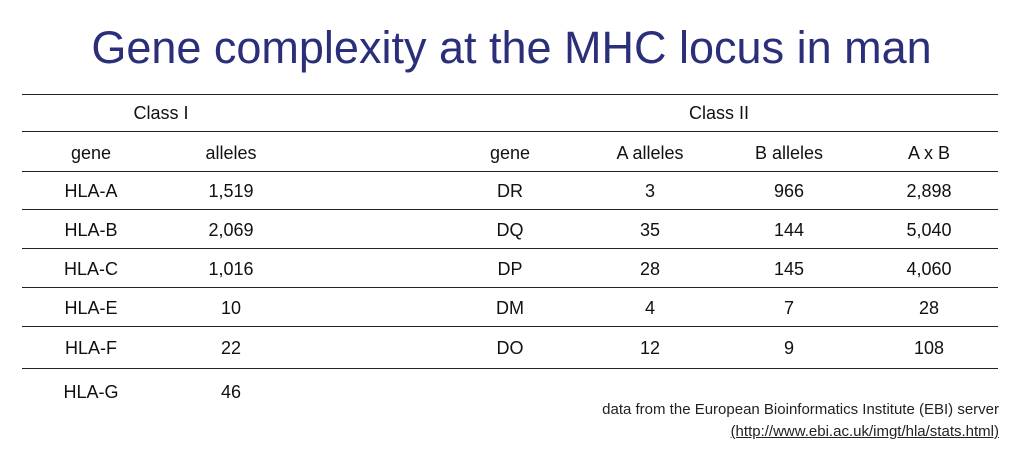  I want to click on class-ii-b-alleles-cell: 9, so click(789, 348).